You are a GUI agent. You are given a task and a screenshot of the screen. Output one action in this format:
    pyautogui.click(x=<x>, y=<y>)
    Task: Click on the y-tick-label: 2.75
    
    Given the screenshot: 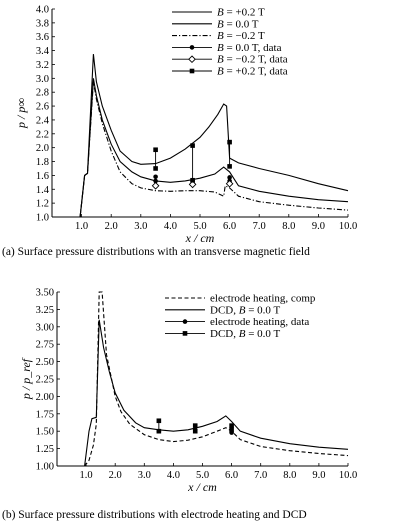 What is the action you would take?
    pyautogui.click(x=45, y=345)
    